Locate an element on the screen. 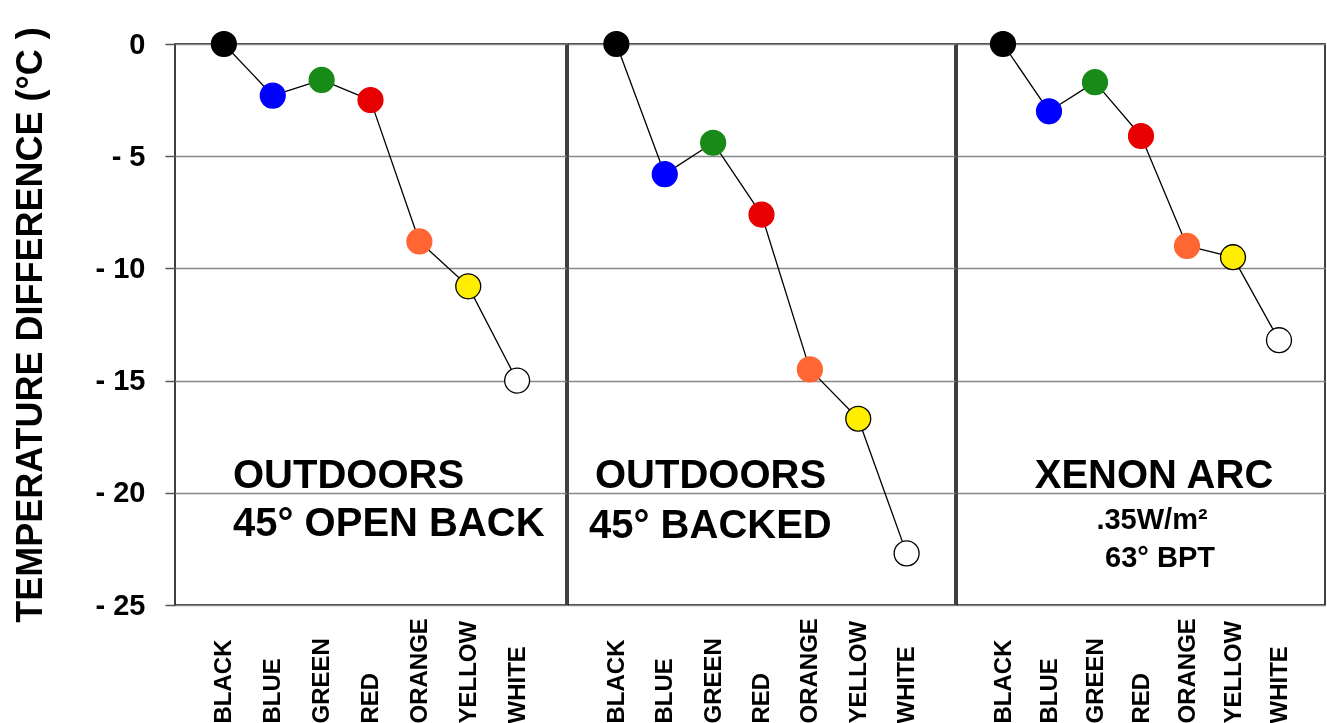 The image size is (1327, 723). annotation: .35W/m² is located at coordinates (1152, 519).